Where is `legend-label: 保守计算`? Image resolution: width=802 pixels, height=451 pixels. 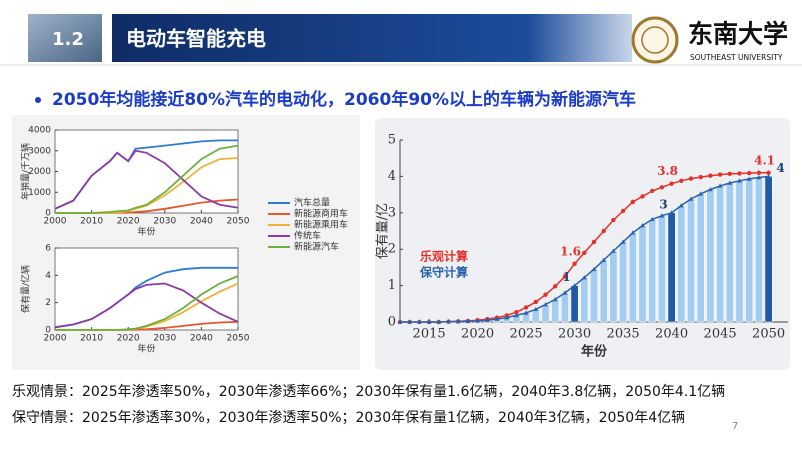 legend-label: 保守计算 is located at coordinates (443, 272).